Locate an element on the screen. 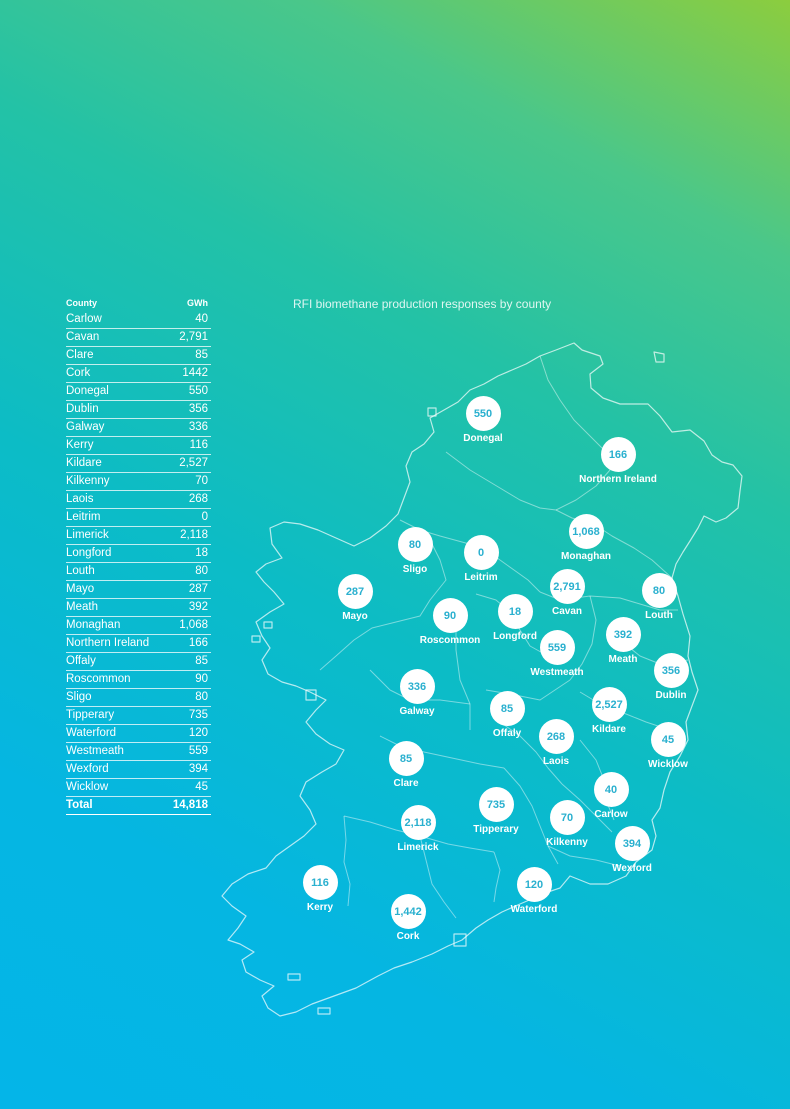  marker-county-label: Offaly is located at coordinates (507, 733).